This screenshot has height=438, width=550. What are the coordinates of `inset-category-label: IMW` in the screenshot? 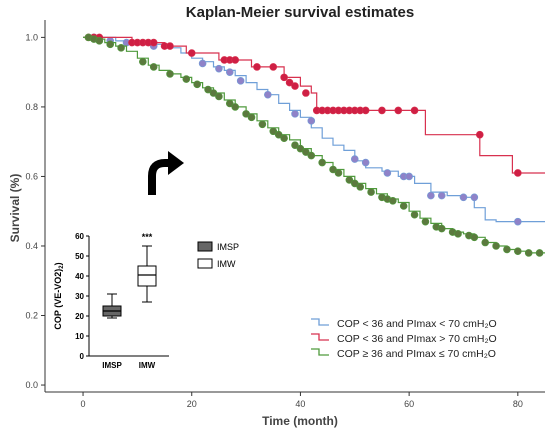 It's located at (147, 365).